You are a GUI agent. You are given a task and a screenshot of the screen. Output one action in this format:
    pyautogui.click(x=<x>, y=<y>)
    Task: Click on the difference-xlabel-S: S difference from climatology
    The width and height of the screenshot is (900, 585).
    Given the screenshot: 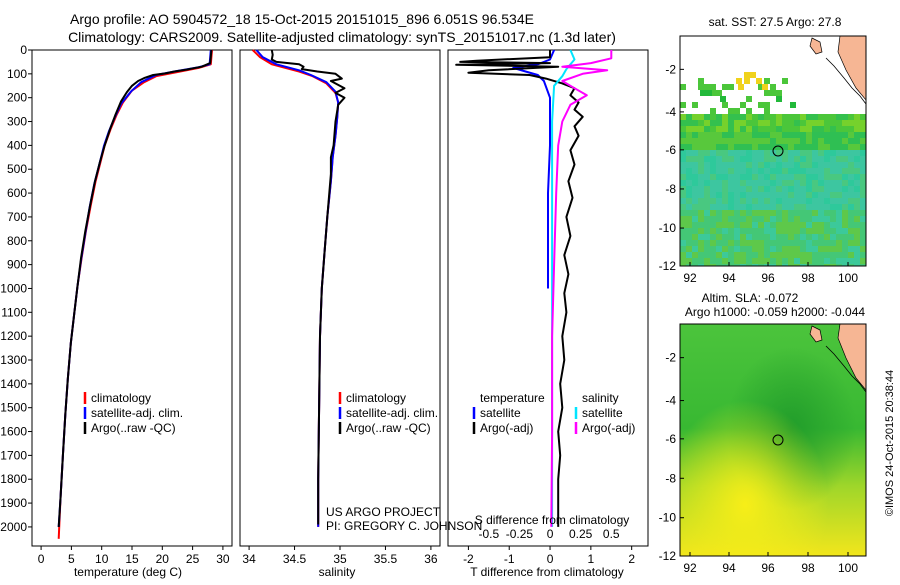 What is the action you would take?
    pyautogui.click(x=552, y=520)
    